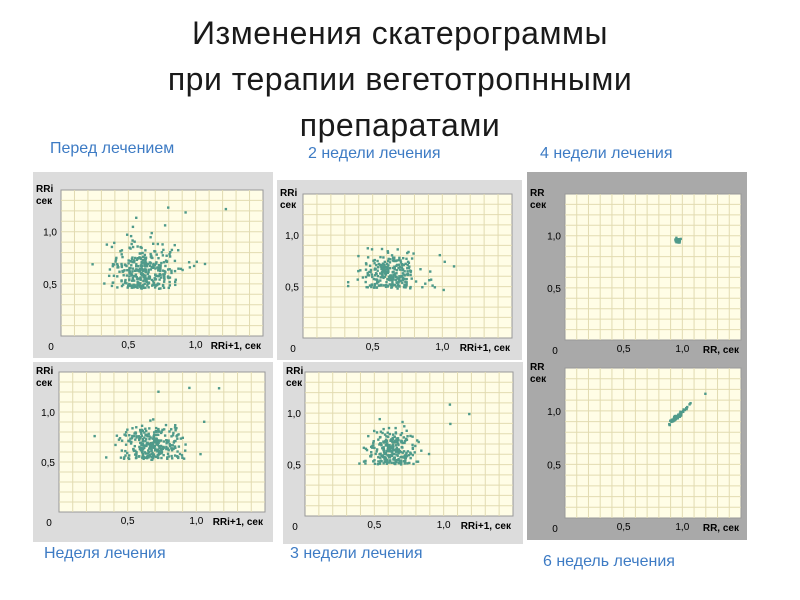 Image resolution: width=800 pixels, height=600 pixels. I want to click on y-tick-label: 0,5, so click(554, 465).